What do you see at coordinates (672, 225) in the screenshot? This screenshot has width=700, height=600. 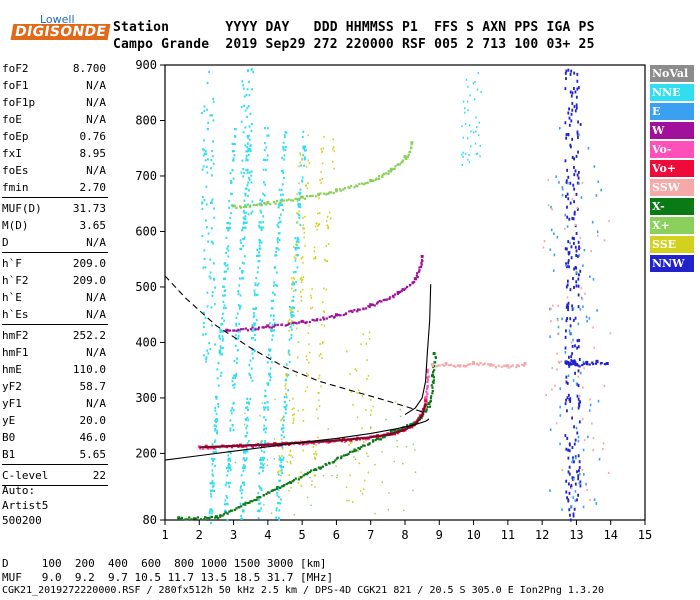 I see `legend-item: X+` at bounding box center [672, 225].